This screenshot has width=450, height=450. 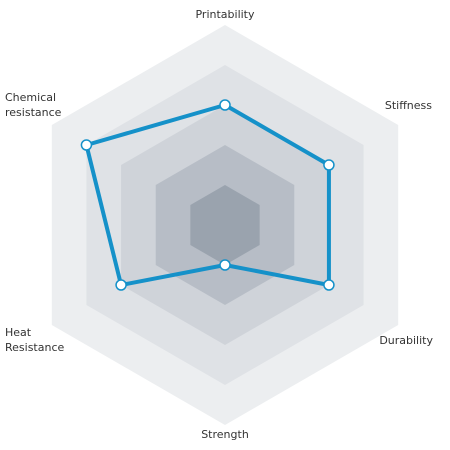 I want to click on data-point-heat-resistance, so click(x=121, y=285).